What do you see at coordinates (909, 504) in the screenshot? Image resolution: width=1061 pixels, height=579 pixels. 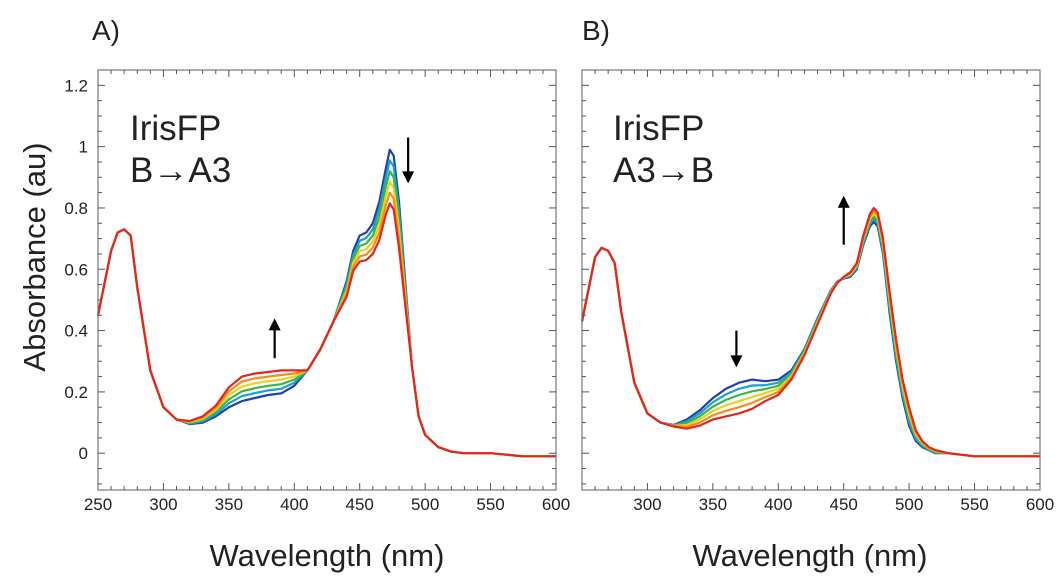 I see `panel-b-x-tick-label: 500` at bounding box center [909, 504].